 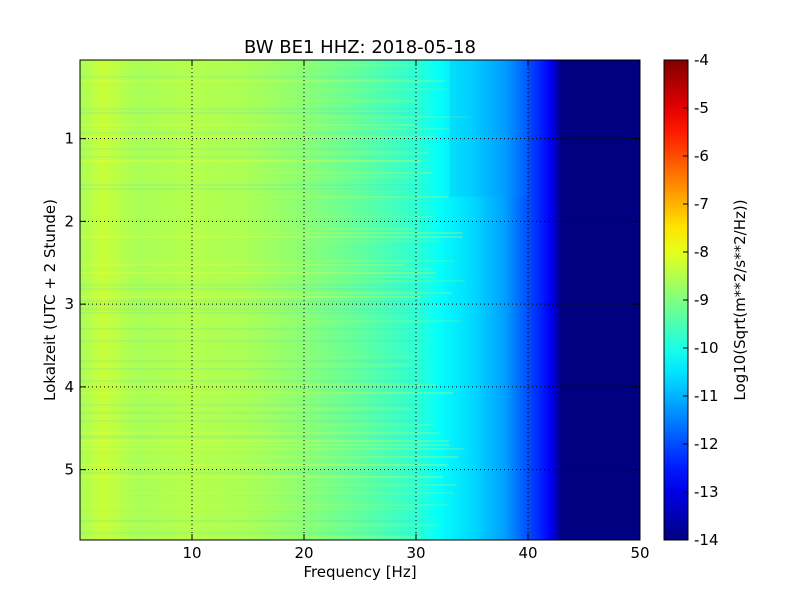 I want to click on heatmap-low-energy-region, so click(x=488, y=128).